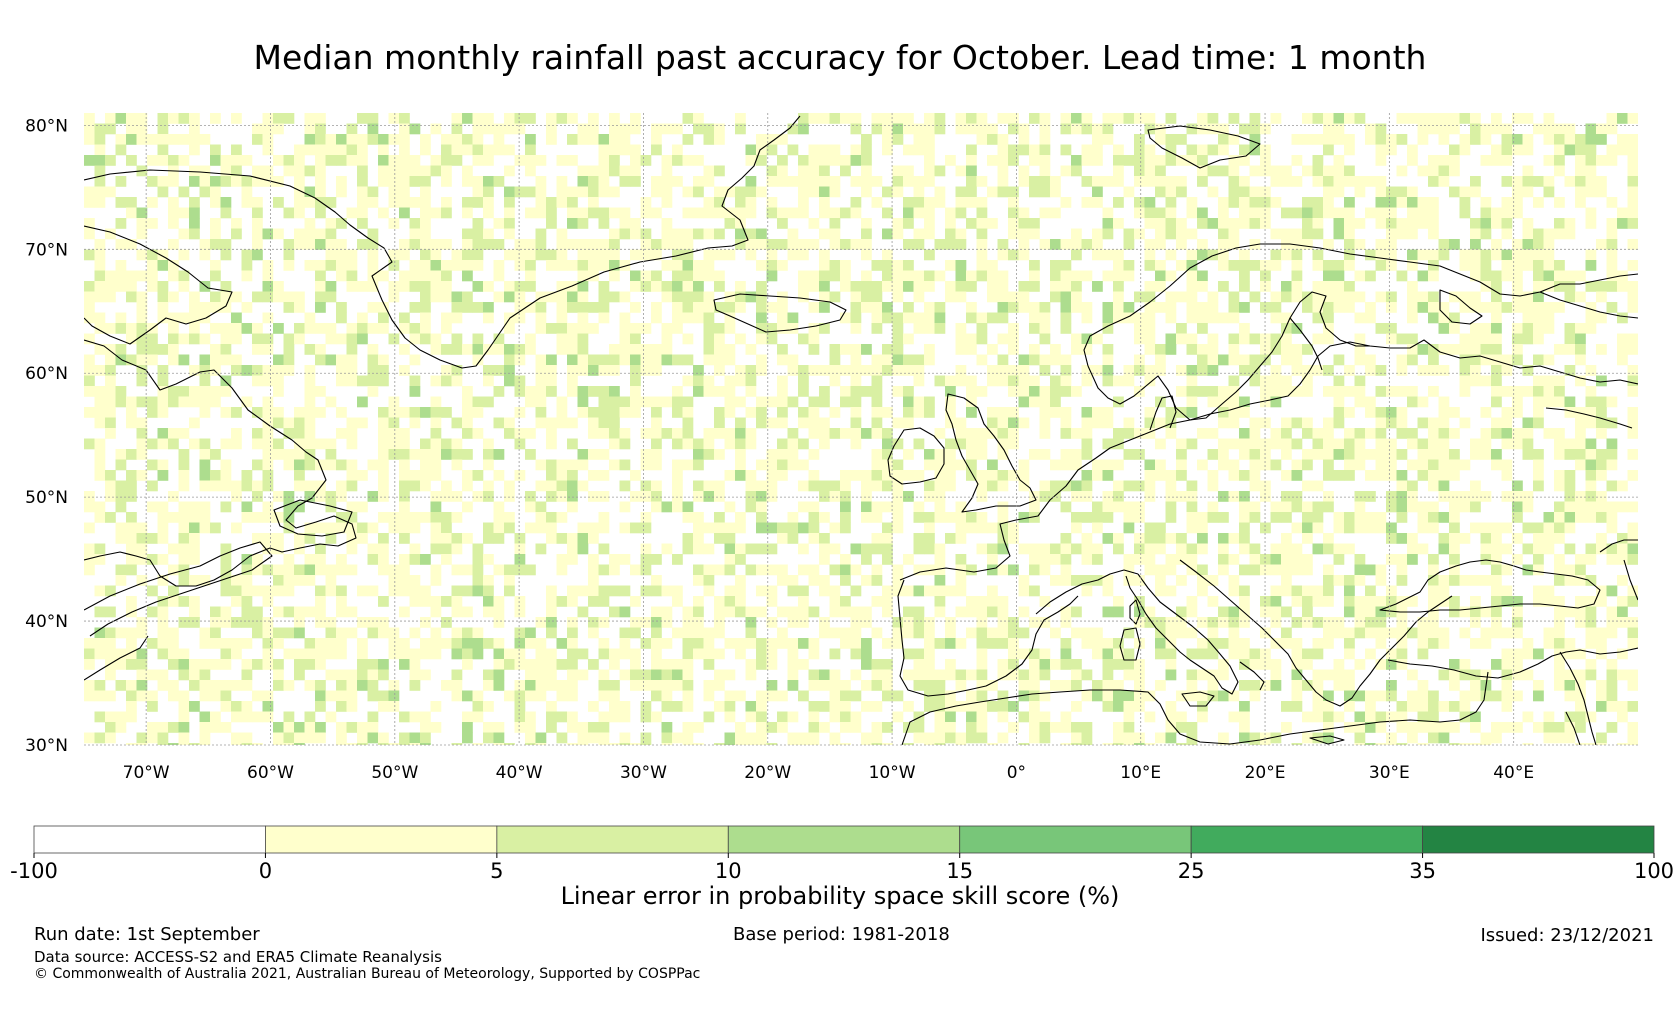 The height and width of the screenshot is (1020, 1680). I want to click on longitude-label: 20°E, so click(1265, 773).